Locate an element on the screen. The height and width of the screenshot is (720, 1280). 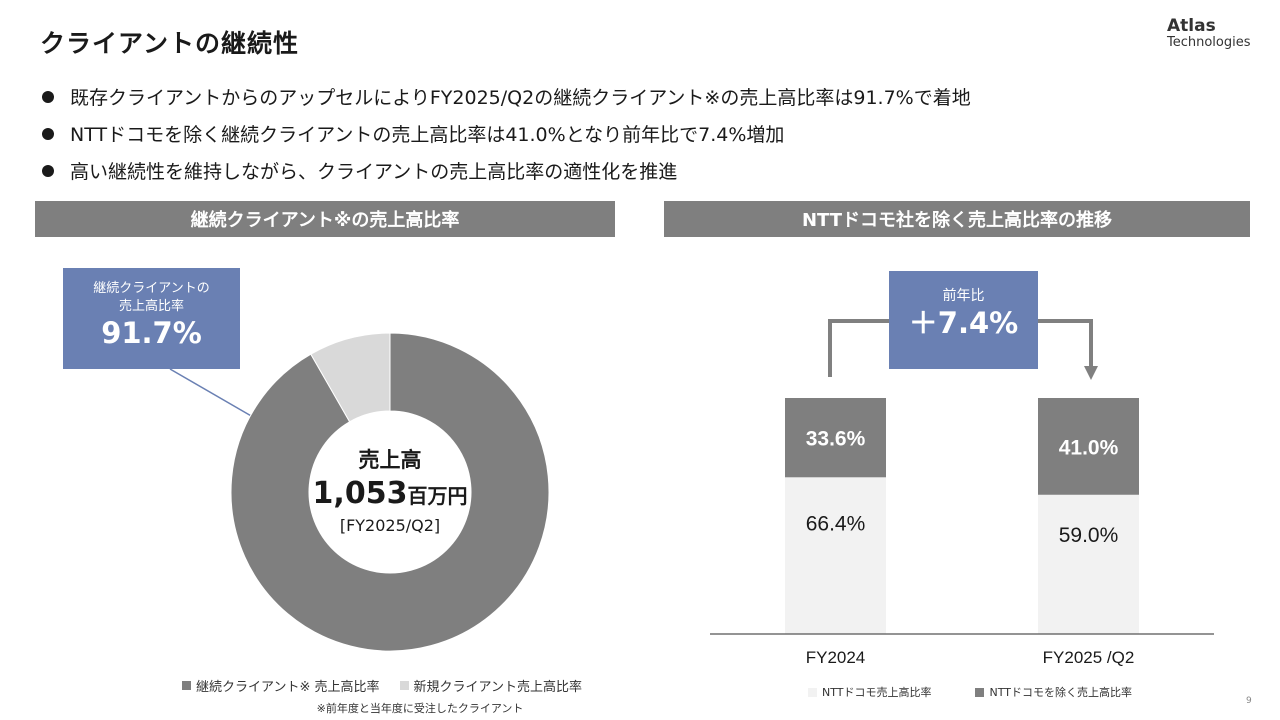
bar-label-excl-docomo: 41.0% is located at coordinates (1089, 447).